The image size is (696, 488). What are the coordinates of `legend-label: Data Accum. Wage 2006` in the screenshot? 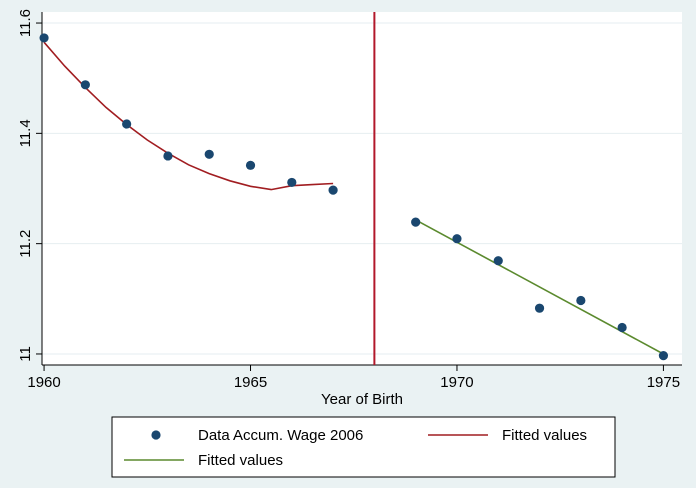 It's located at (280, 435).